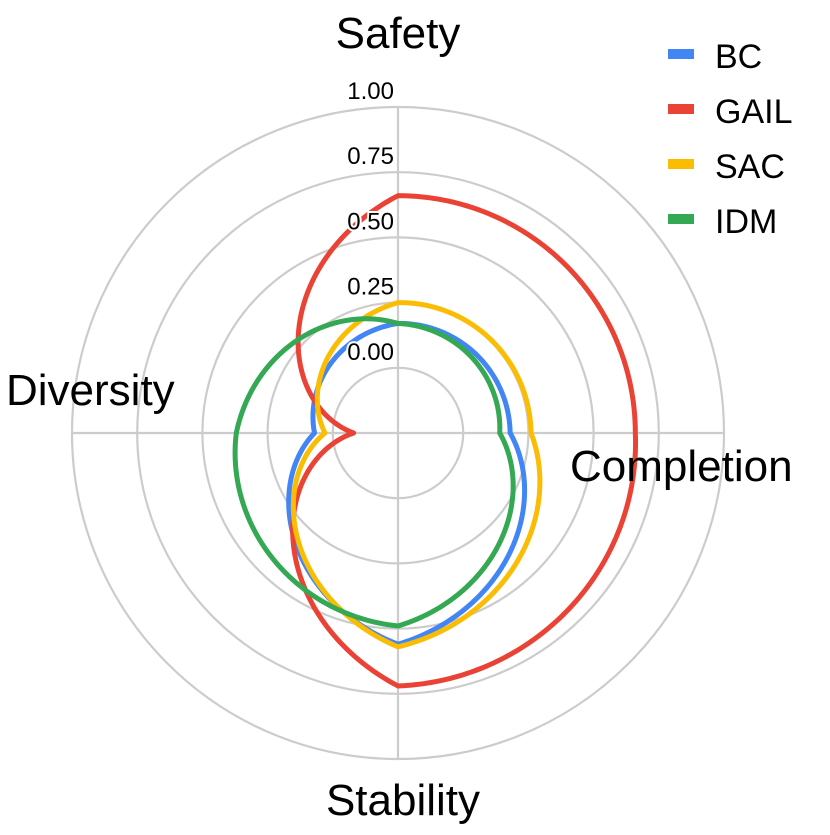 The image size is (830, 835). Describe the element at coordinates (681, 109) in the screenshot. I see `legend-swatch-gail` at that location.